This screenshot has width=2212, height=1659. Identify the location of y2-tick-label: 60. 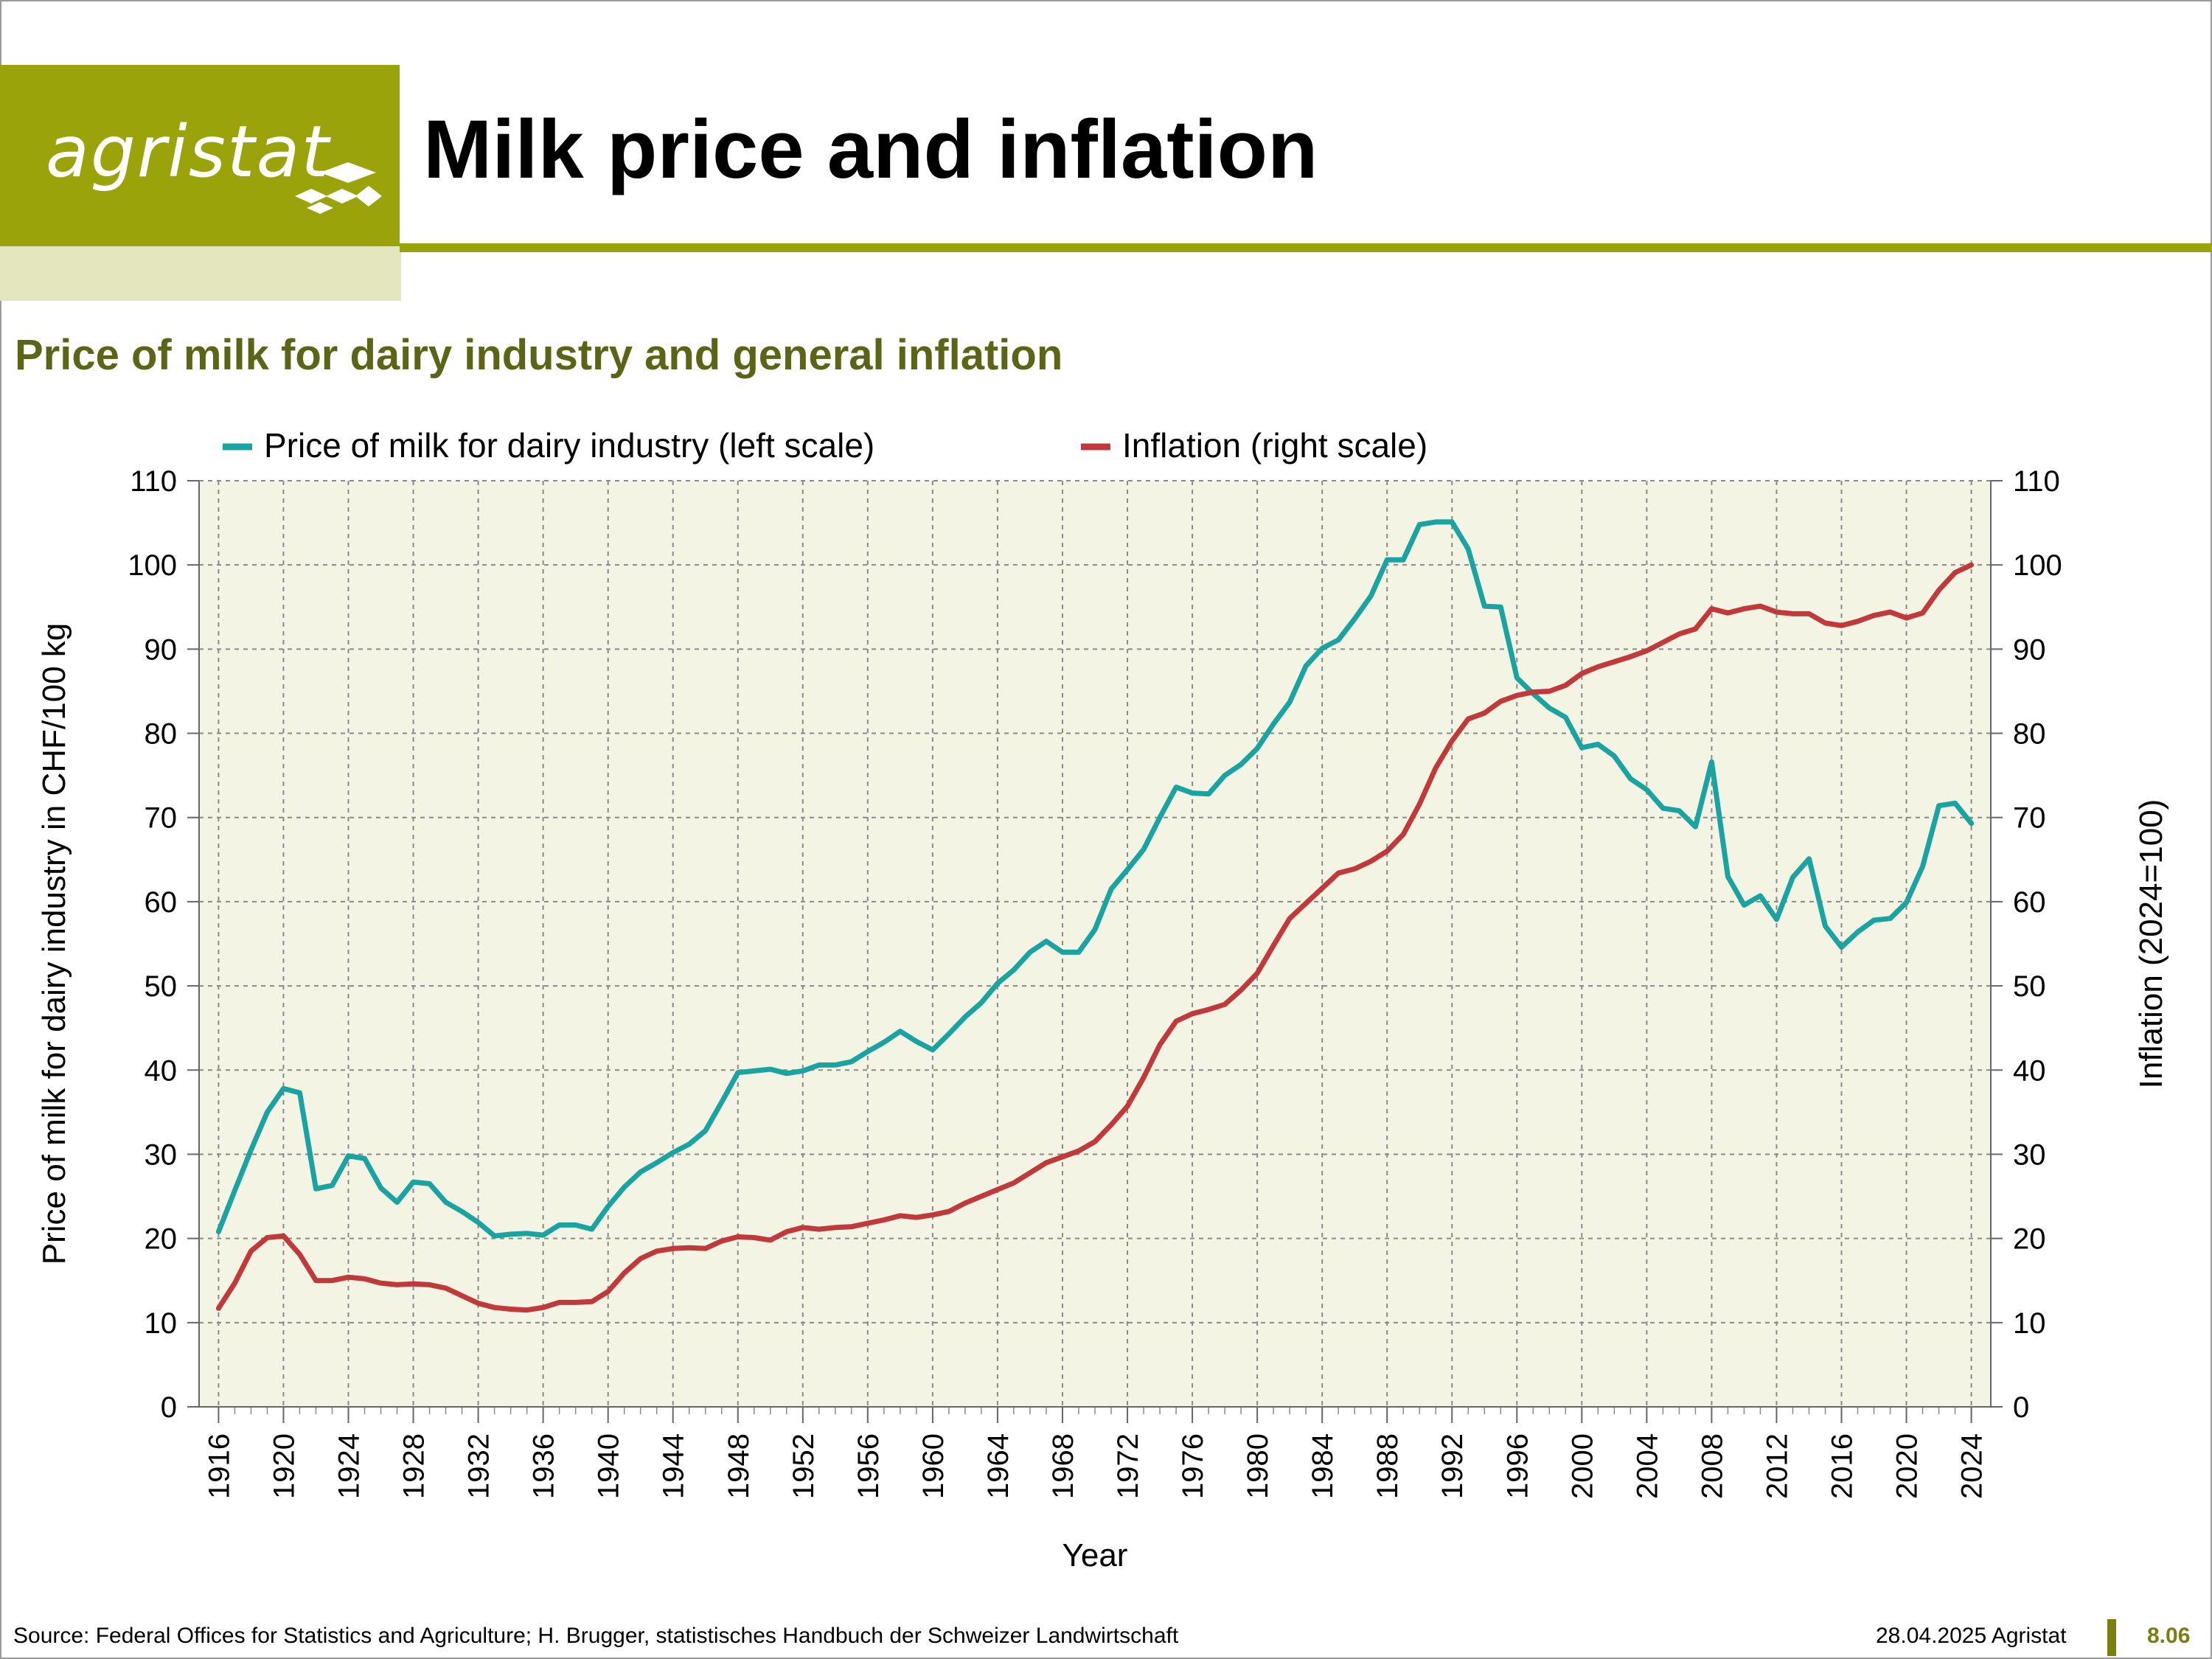
(2029, 902).